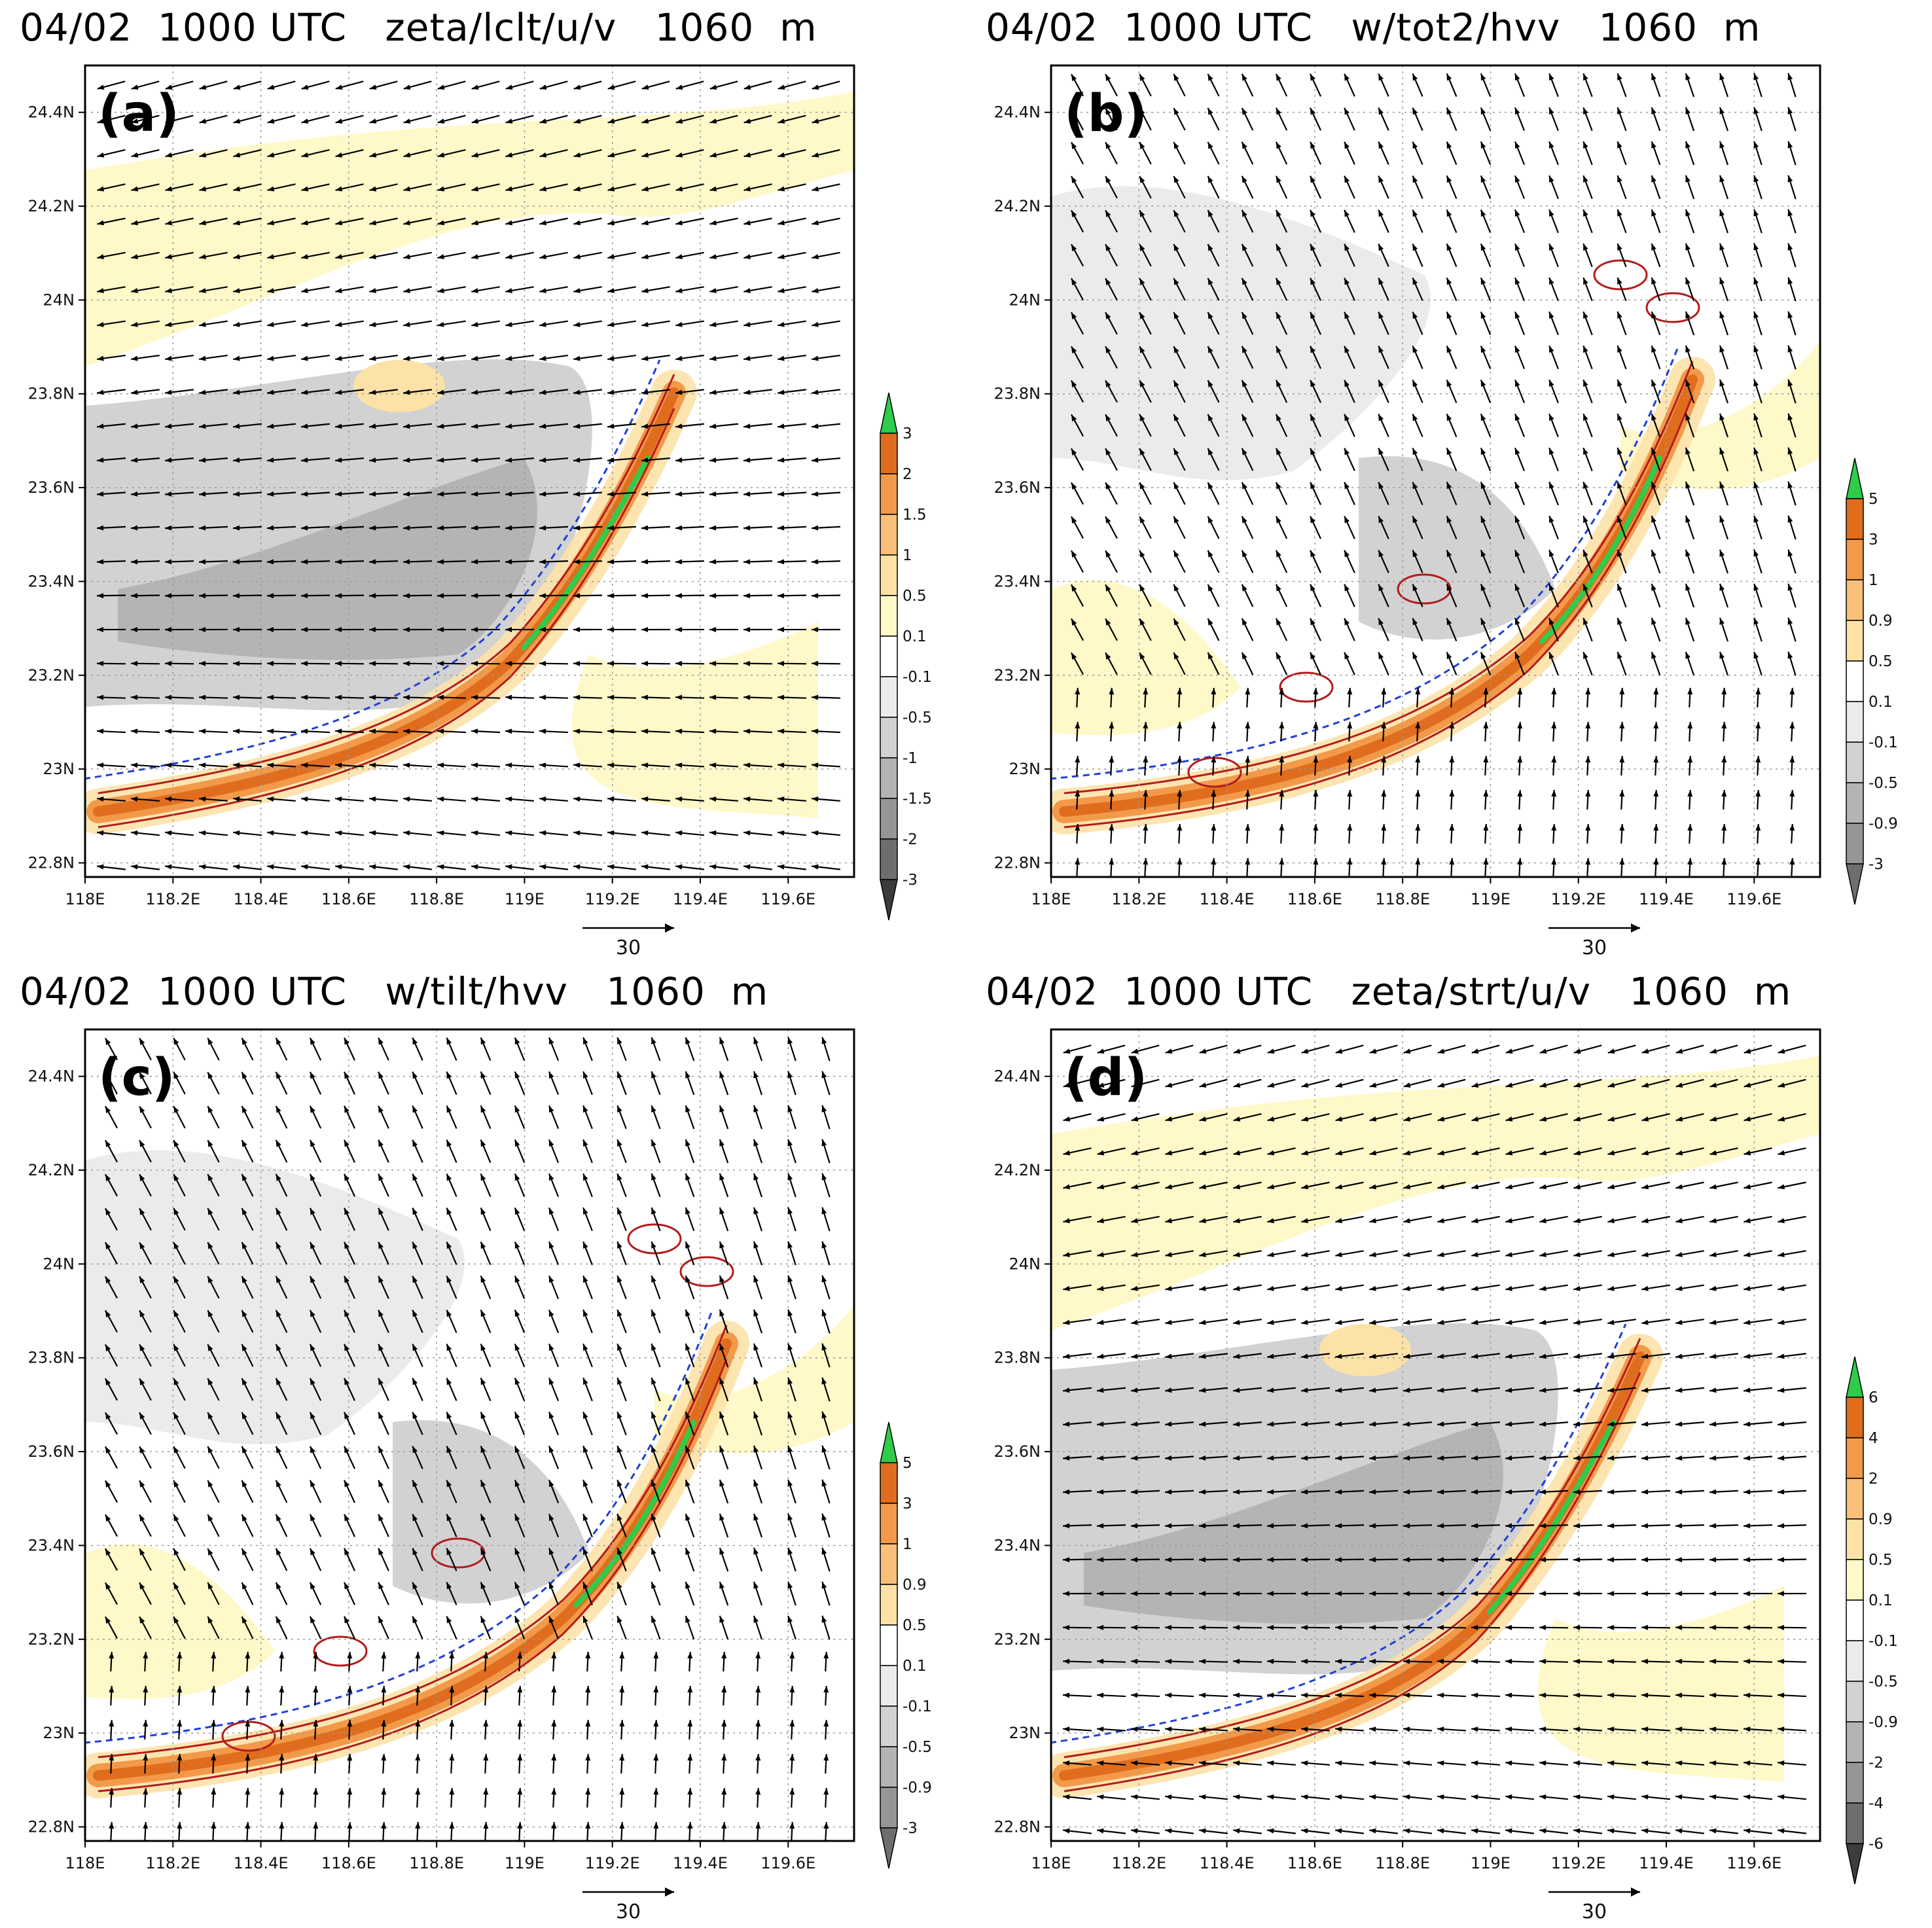 This screenshot has height=1928, width=1932. I want to click on colorbar-label: -0.5, so click(917, 1747).